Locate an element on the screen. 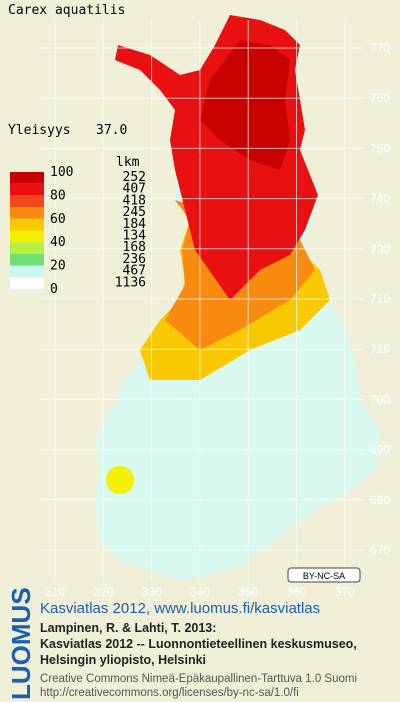 This screenshot has height=702, width=400. legend-count: 1136 is located at coordinates (130, 282).